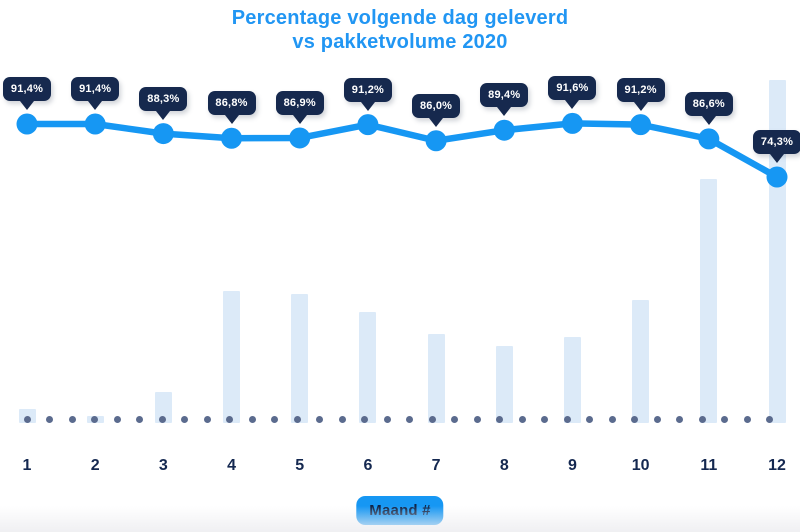  I want to click on x-tick-label: 2, so click(95, 465).